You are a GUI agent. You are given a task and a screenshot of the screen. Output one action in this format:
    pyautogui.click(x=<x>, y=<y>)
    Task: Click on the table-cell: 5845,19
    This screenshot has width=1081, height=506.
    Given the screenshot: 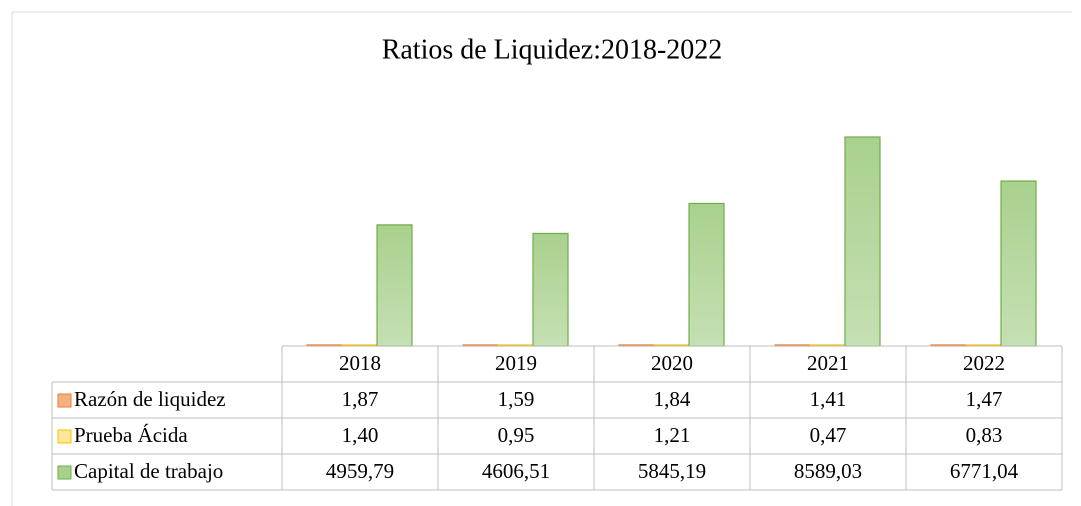 What is the action you would take?
    pyautogui.click(x=672, y=471)
    